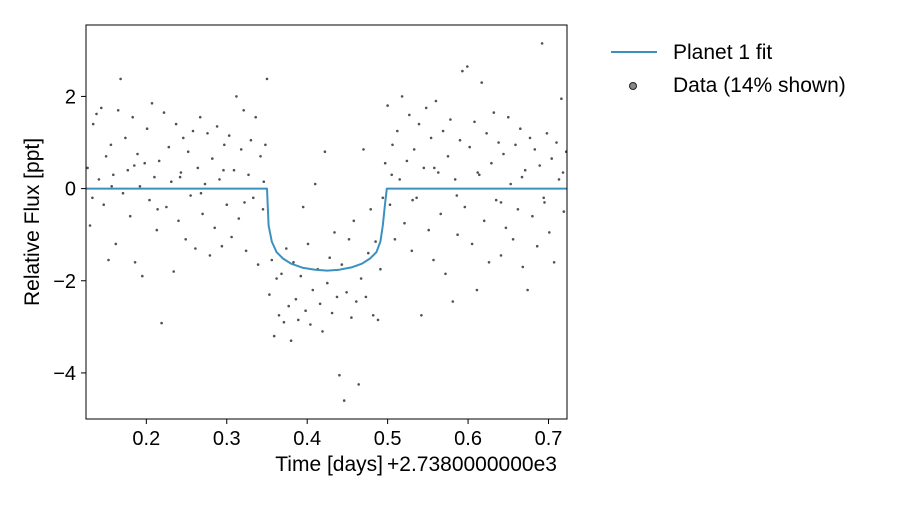 Image resolution: width=900 pixels, height=505 pixels. Describe the element at coordinates (69, 235) in the screenshot. I see `y-axis: 2 0 −2 −4` at that location.